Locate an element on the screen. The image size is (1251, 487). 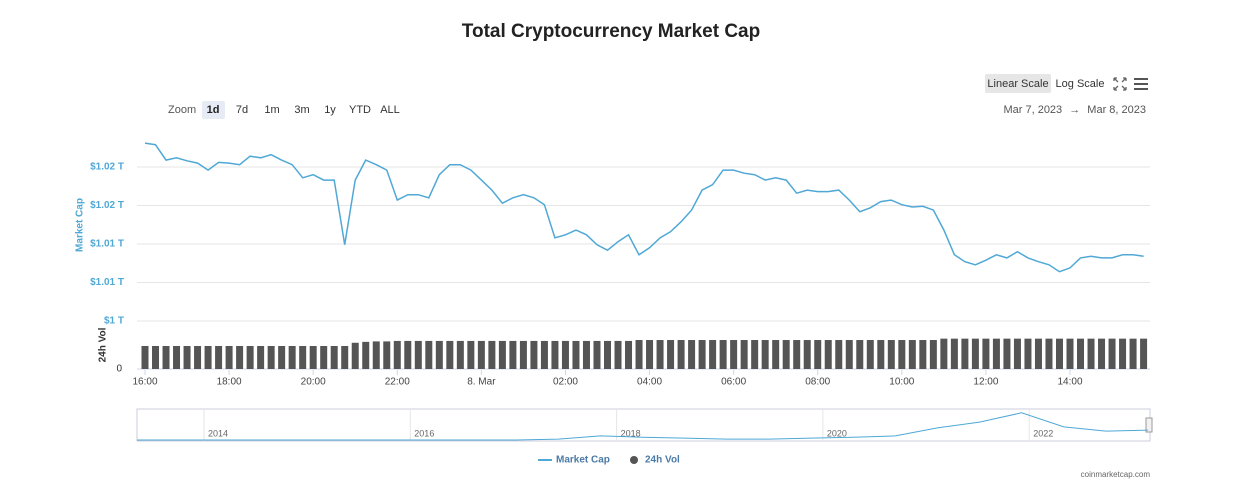
legend-label: 24h Vol is located at coordinates (662, 460).